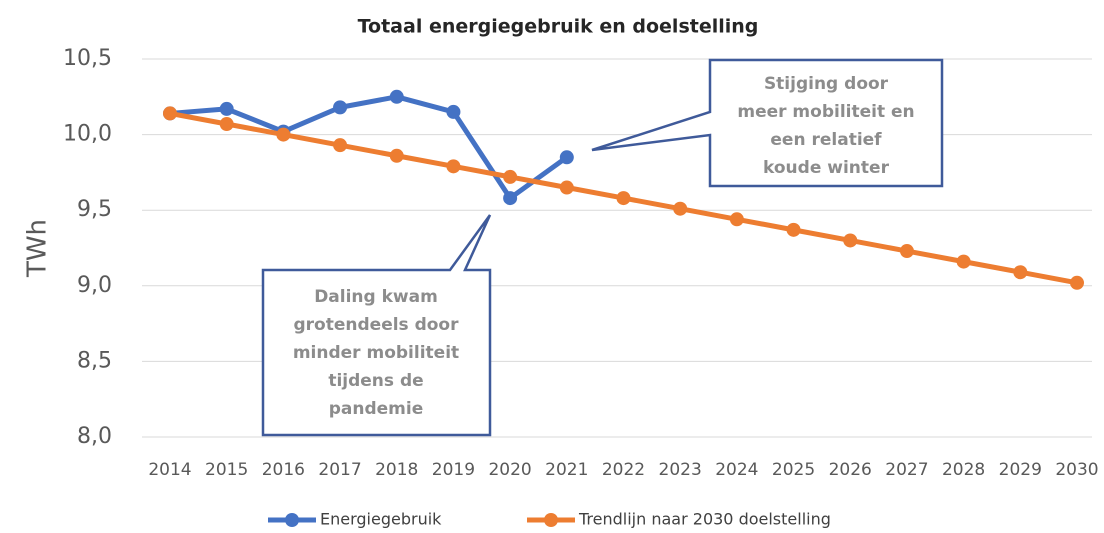 The height and width of the screenshot is (533, 1104). I want to click on y-tick-label: 9,0, so click(94, 285).